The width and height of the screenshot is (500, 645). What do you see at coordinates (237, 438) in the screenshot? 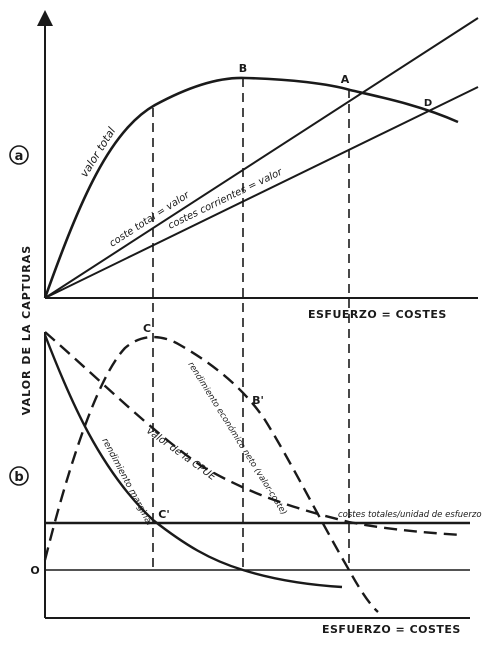
I see `label-net-return: rendimiento económico neto (valor-coste)` at bounding box center [237, 438].